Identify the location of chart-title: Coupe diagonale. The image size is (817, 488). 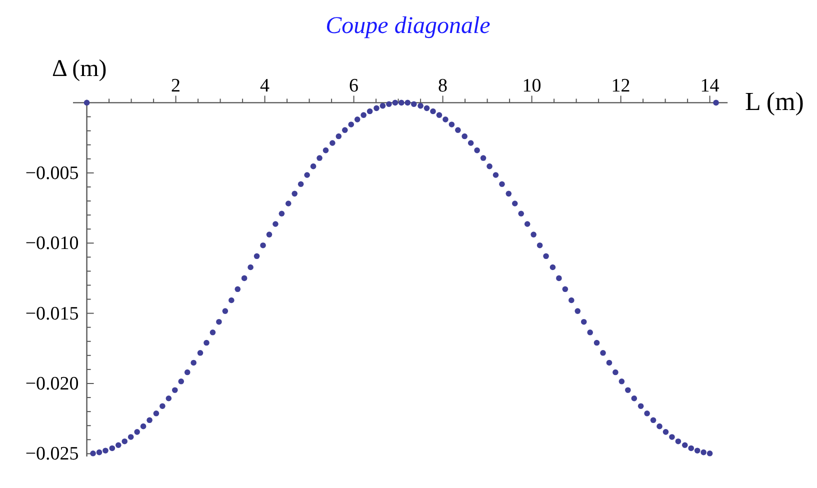
(408, 26).